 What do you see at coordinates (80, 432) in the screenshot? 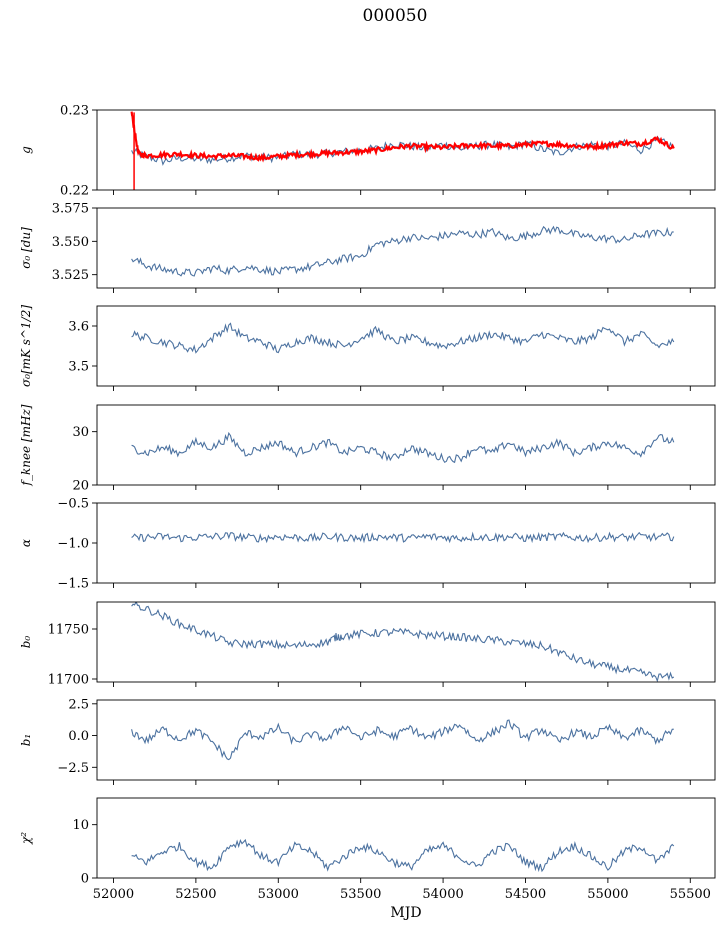
I see `y-tick-label: 30` at bounding box center [80, 432].